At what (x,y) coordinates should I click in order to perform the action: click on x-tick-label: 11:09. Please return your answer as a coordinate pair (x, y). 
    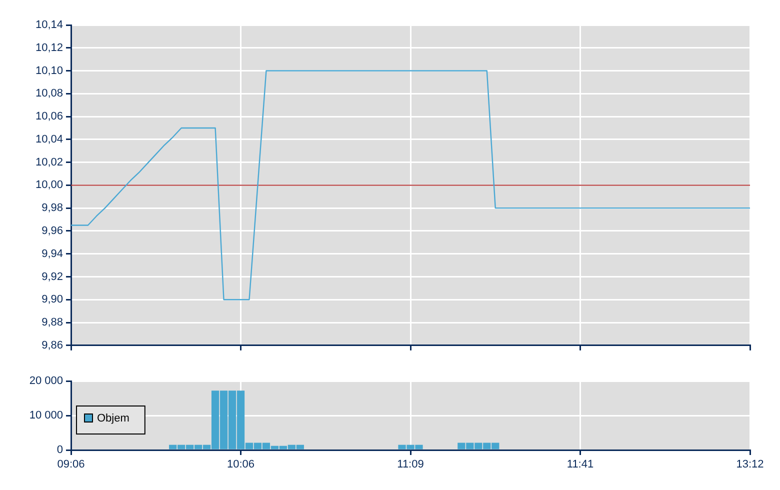
    Looking at the image, I should click on (410, 464).